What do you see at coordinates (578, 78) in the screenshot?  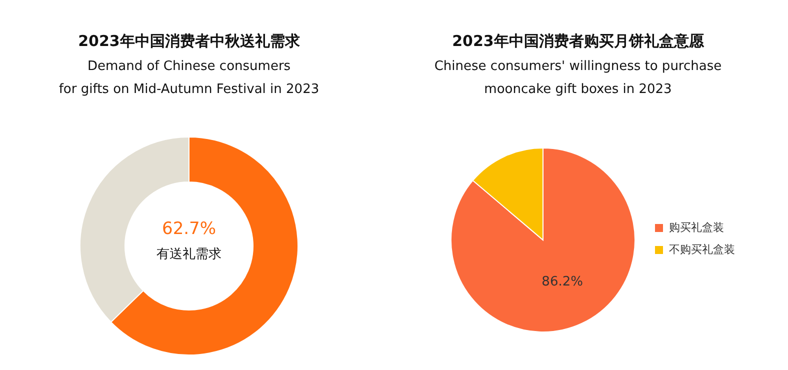 I see `chart-subtitle: Chinese consumers' willingness to purchase mooncake gift boxes in 2023` at bounding box center [578, 78].